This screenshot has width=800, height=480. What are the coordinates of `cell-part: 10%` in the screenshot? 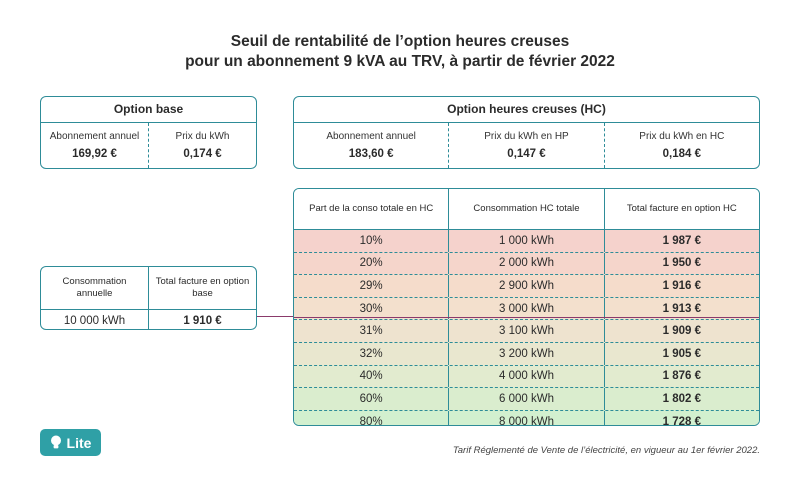 It's located at (371, 240).